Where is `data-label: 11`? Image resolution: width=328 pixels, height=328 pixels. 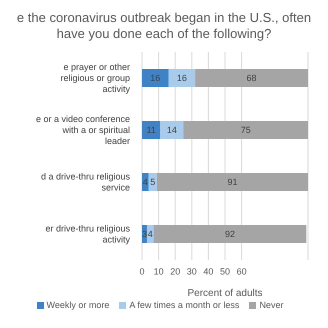
data-label: 11 is located at coordinates (151, 130).